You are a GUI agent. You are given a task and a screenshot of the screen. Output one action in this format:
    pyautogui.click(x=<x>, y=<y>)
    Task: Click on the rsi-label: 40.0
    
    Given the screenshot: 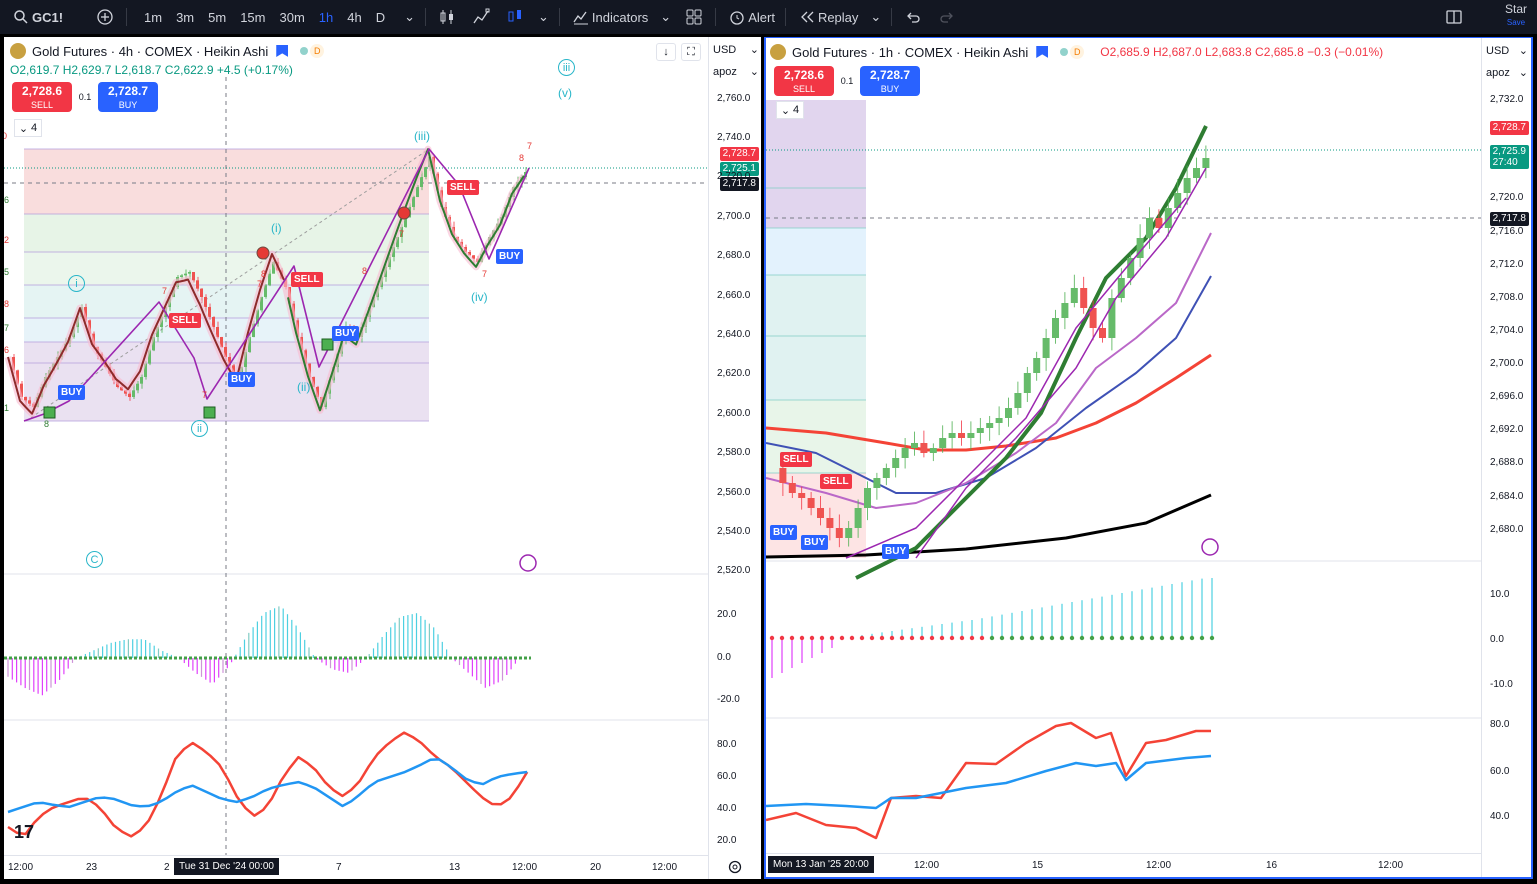 What is the action you would take?
    pyautogui.click(x=1500, y=816)
    